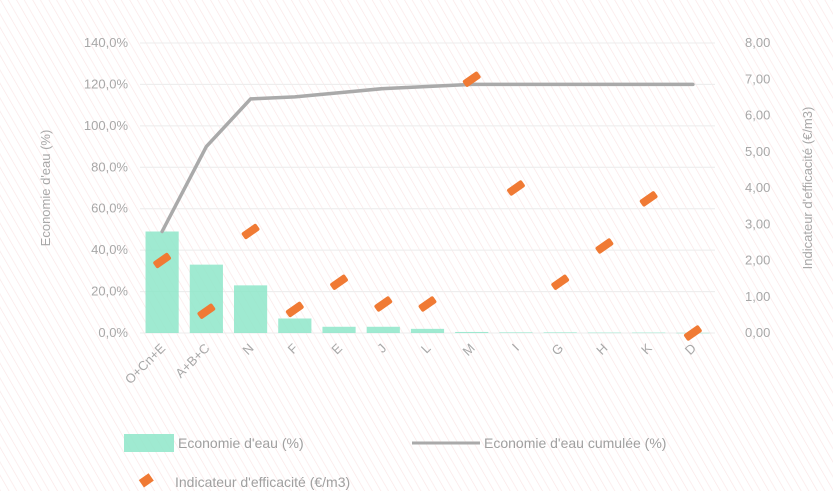  What do you see at coordinates (757, 115) in the screenshot?
I see `right-tick-label: 6,00` at bounding box center [757, 115].